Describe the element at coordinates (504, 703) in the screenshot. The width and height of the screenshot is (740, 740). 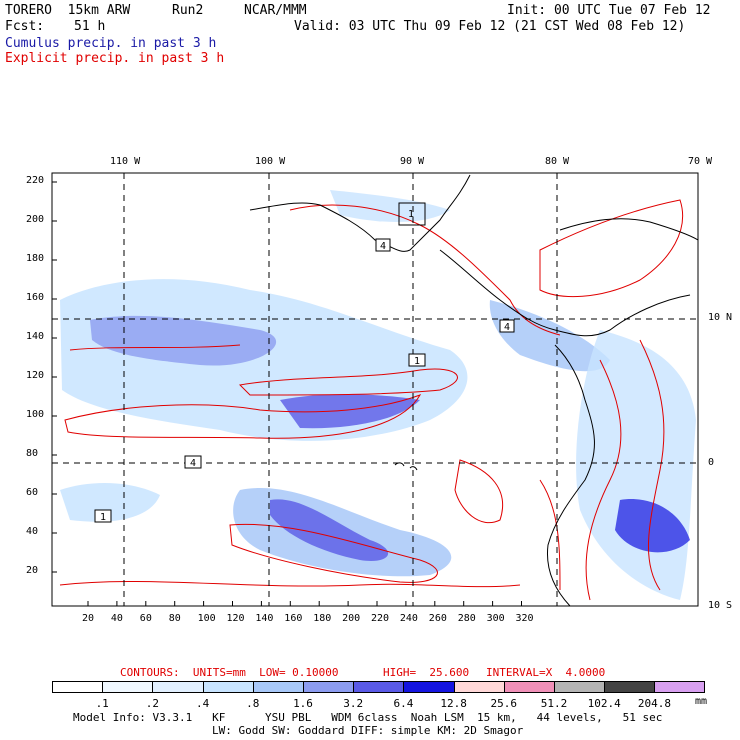
I see `legend-label: 25.6` at that location.